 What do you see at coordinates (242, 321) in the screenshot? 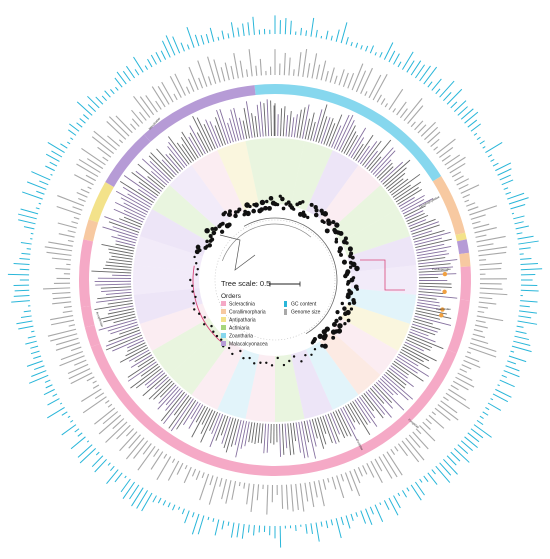
I see `legend-label-antipatharia: Antipatharia` at bounding box center [242, 321].